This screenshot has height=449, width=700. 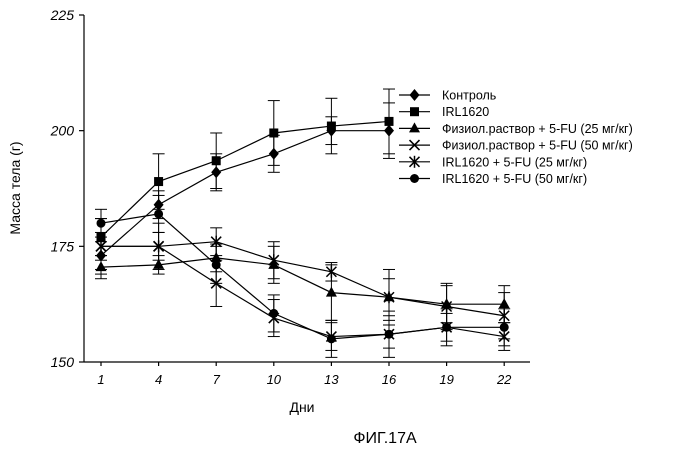 I want to click on legend-entry: IRL1620 + 5-FU (50 мг/кг), so click(x=493, y=179).